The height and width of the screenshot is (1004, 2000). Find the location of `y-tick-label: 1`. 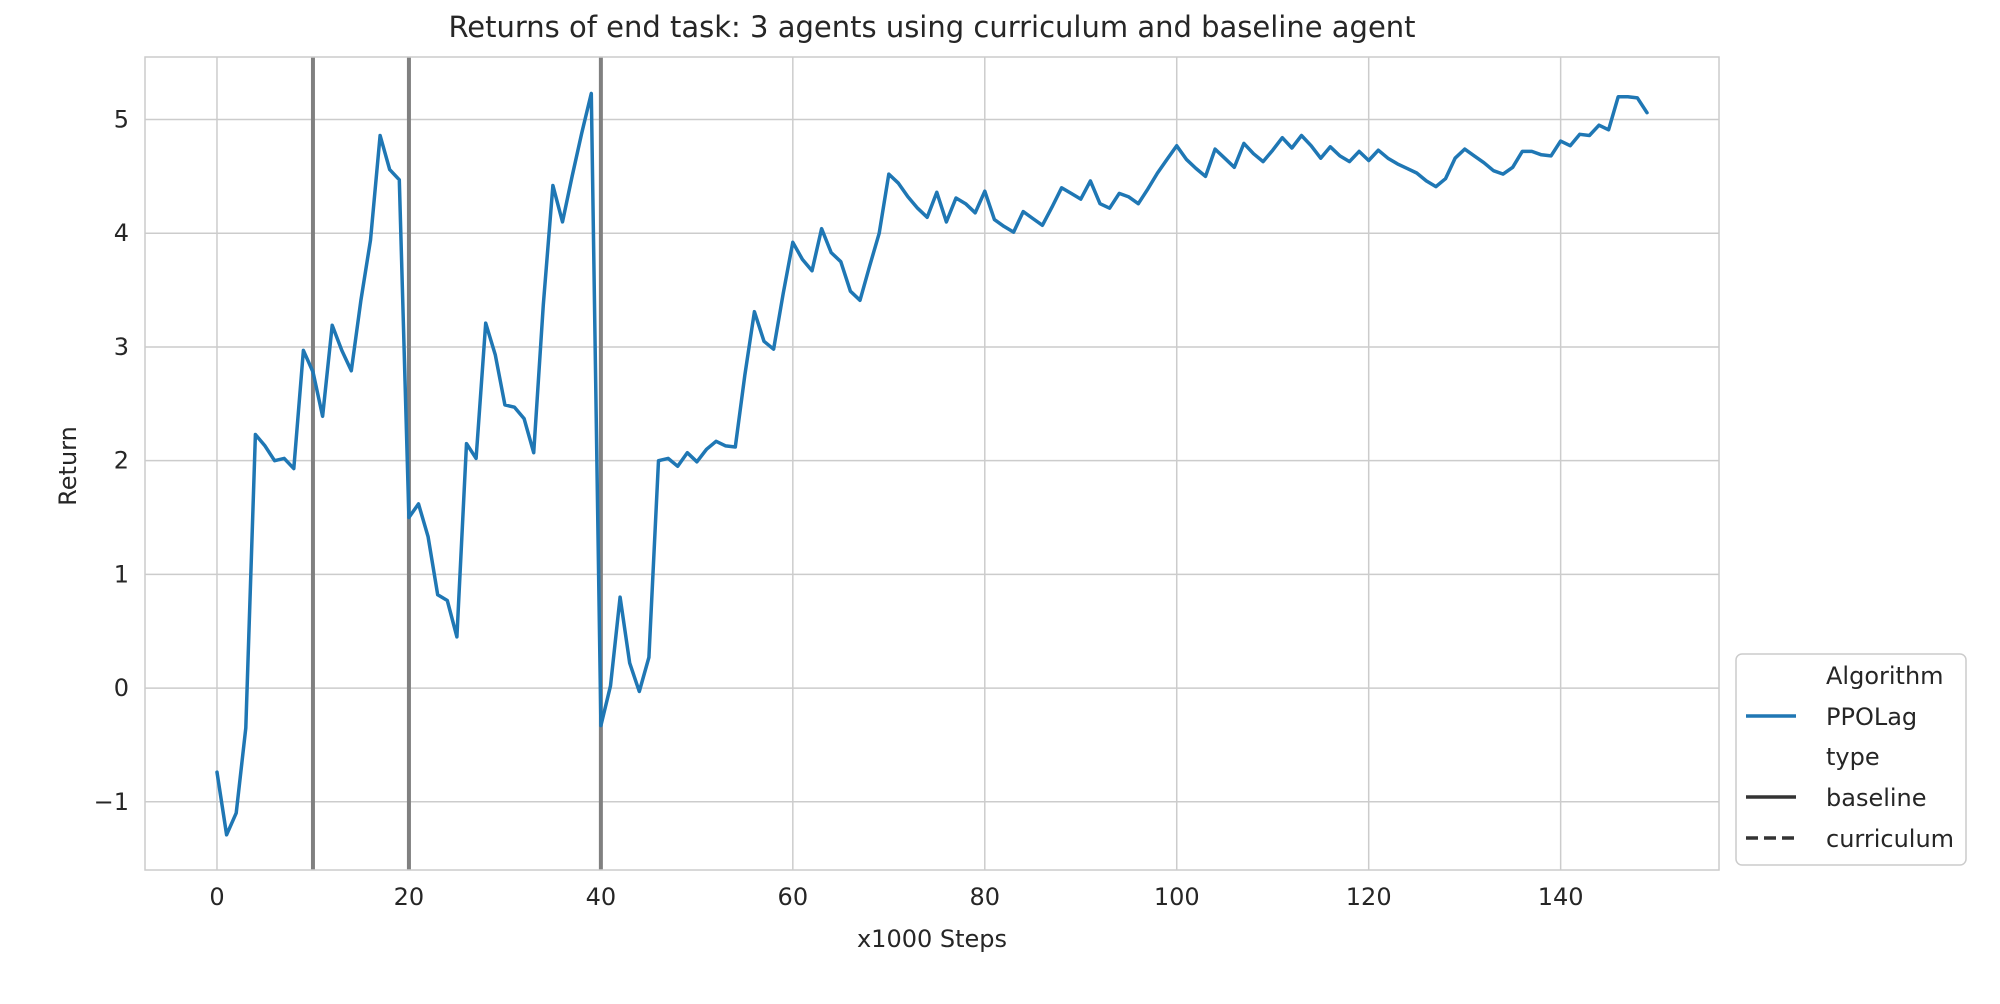

y-tick-label: 1 is located at coordinates (121, 574).